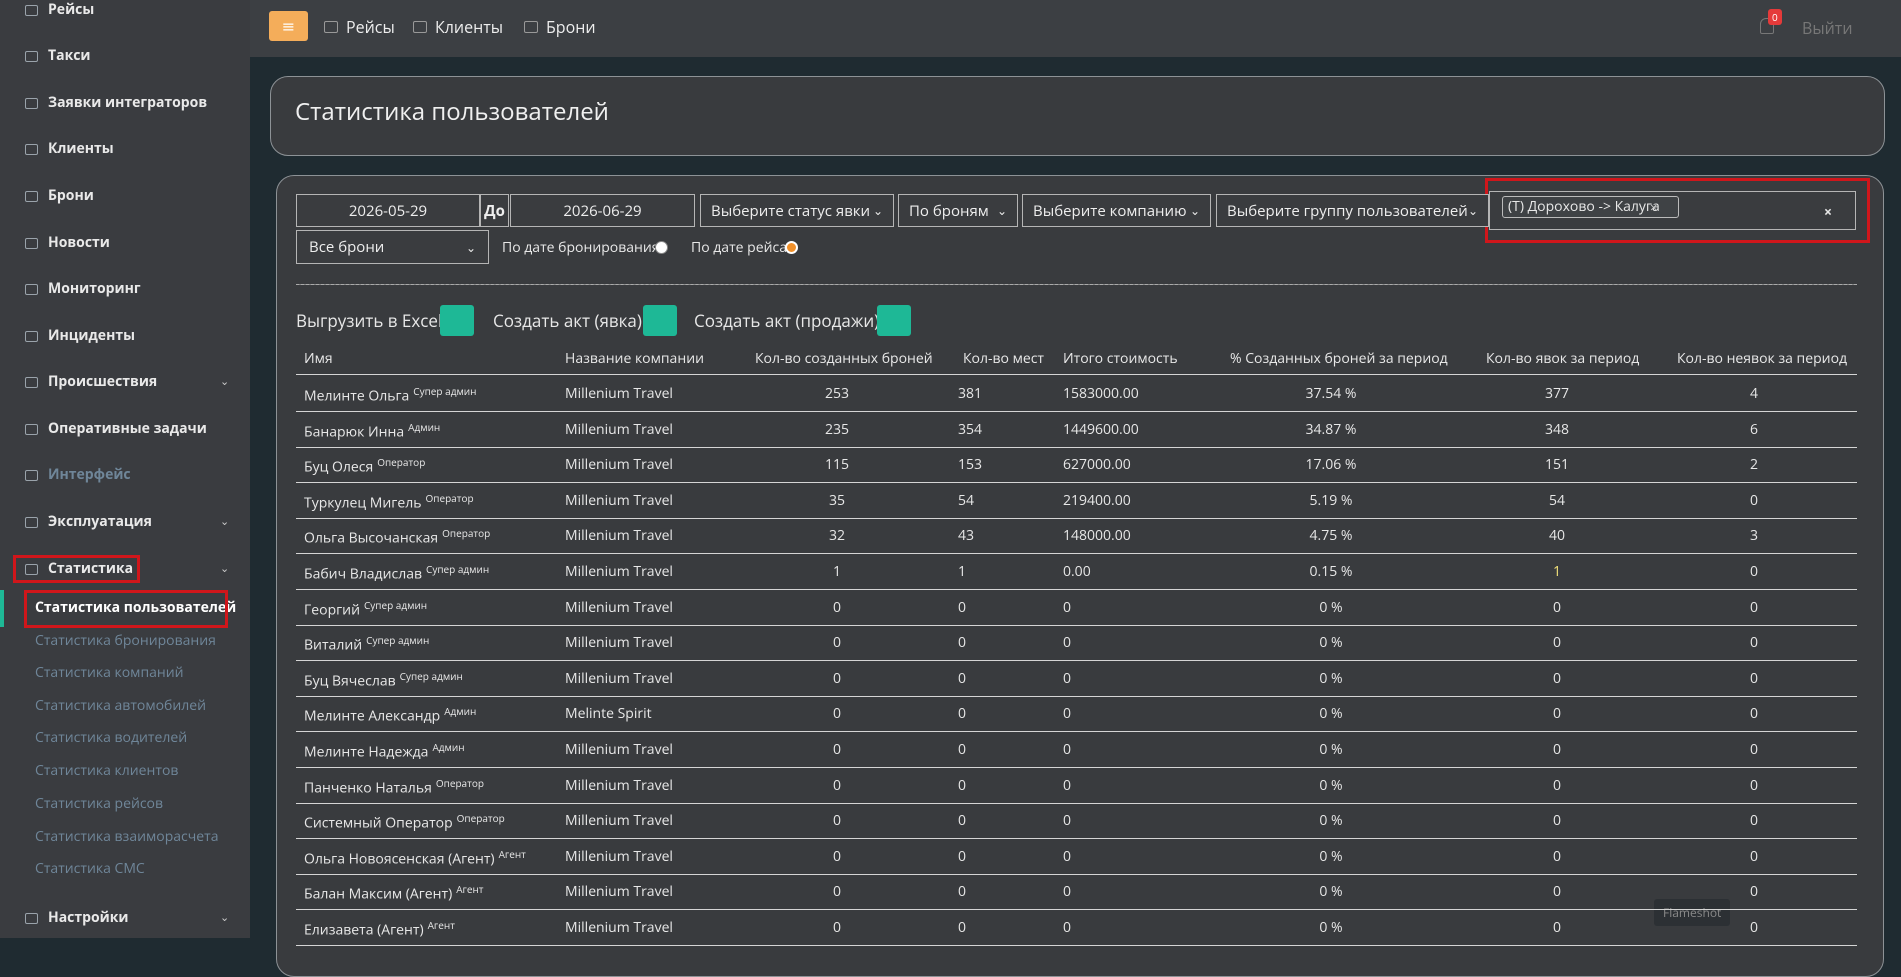 The image size is (1901, 977). Describe the element at coordinates (99, 803) in the screenshot. I see `sidebar-subitem: Статистика рейсов` at that location.